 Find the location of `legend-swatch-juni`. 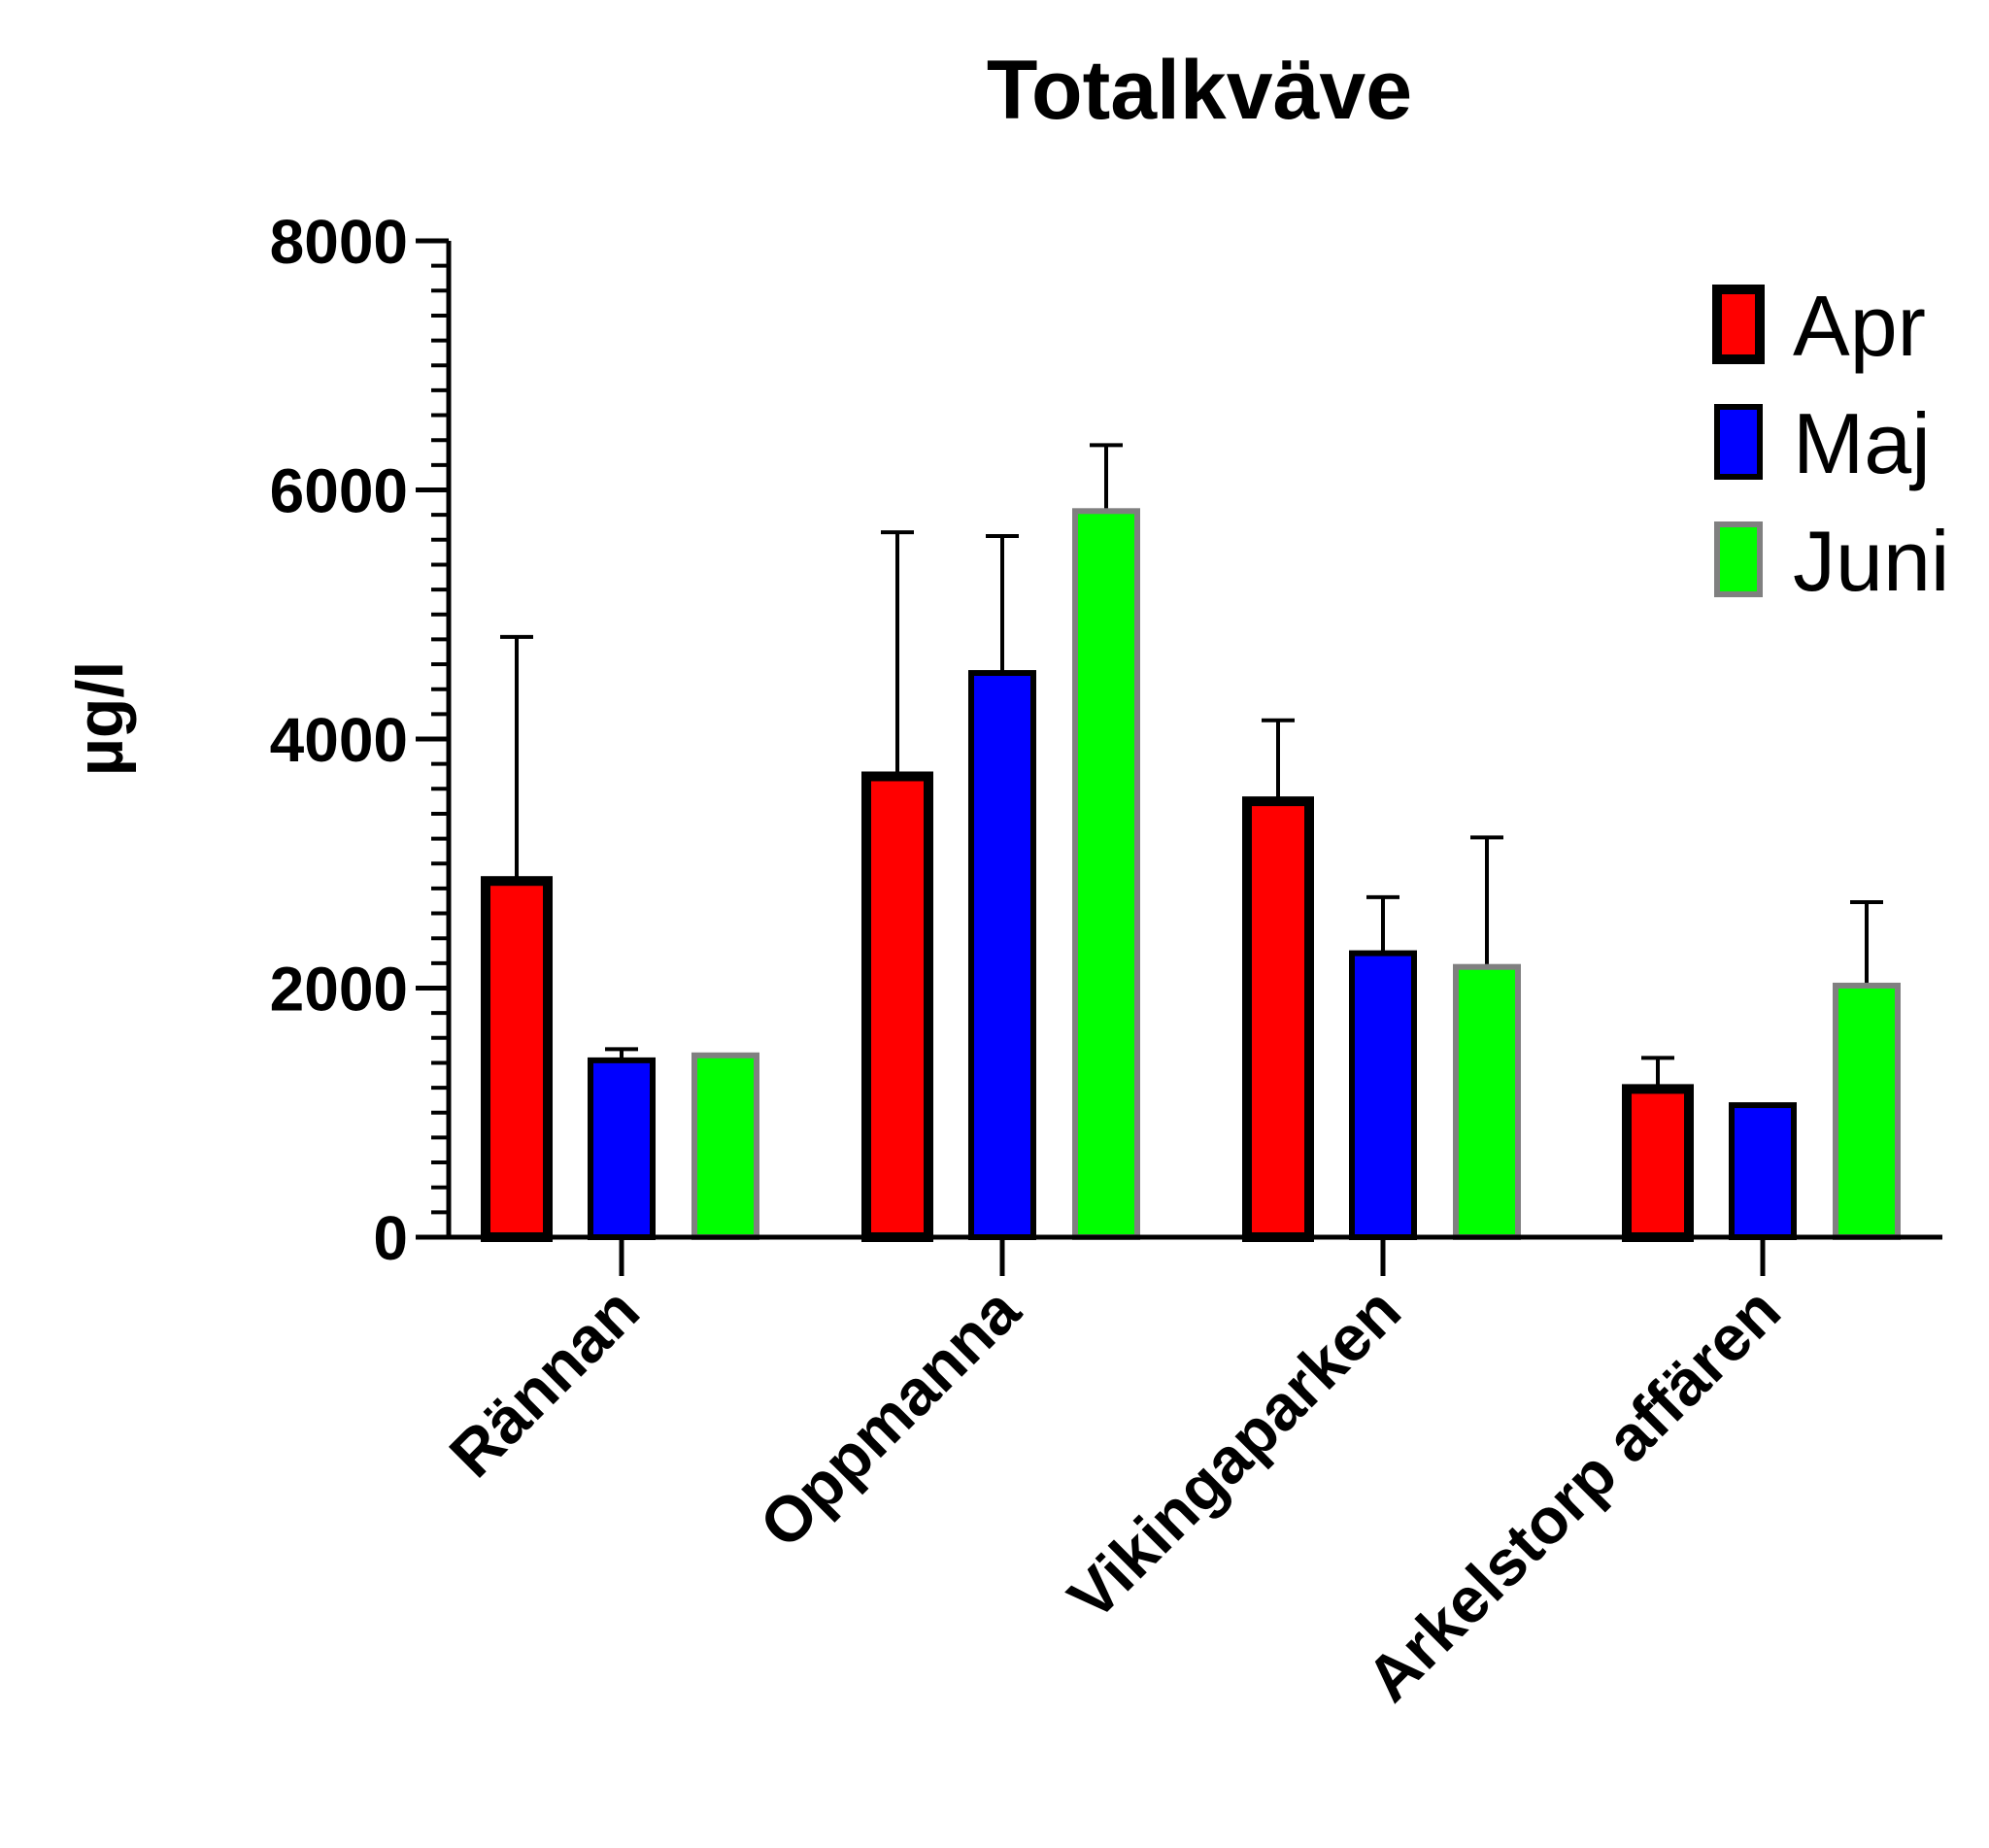

legend-swatch-juni is located at coordinates (1738, 559).